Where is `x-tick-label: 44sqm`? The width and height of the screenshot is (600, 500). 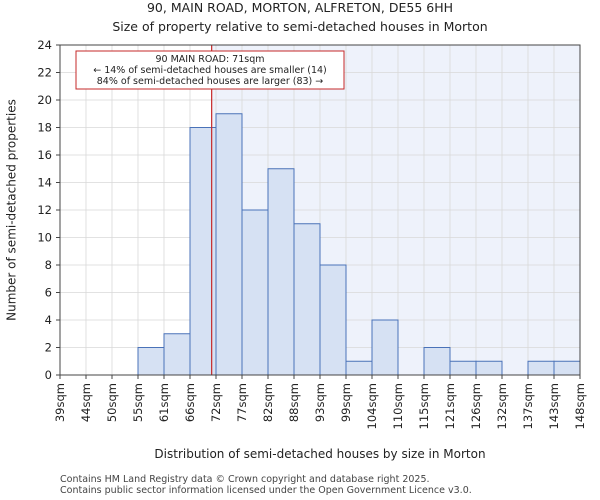 x-tick-label: 44sqm is located at coordinates (86, 402).